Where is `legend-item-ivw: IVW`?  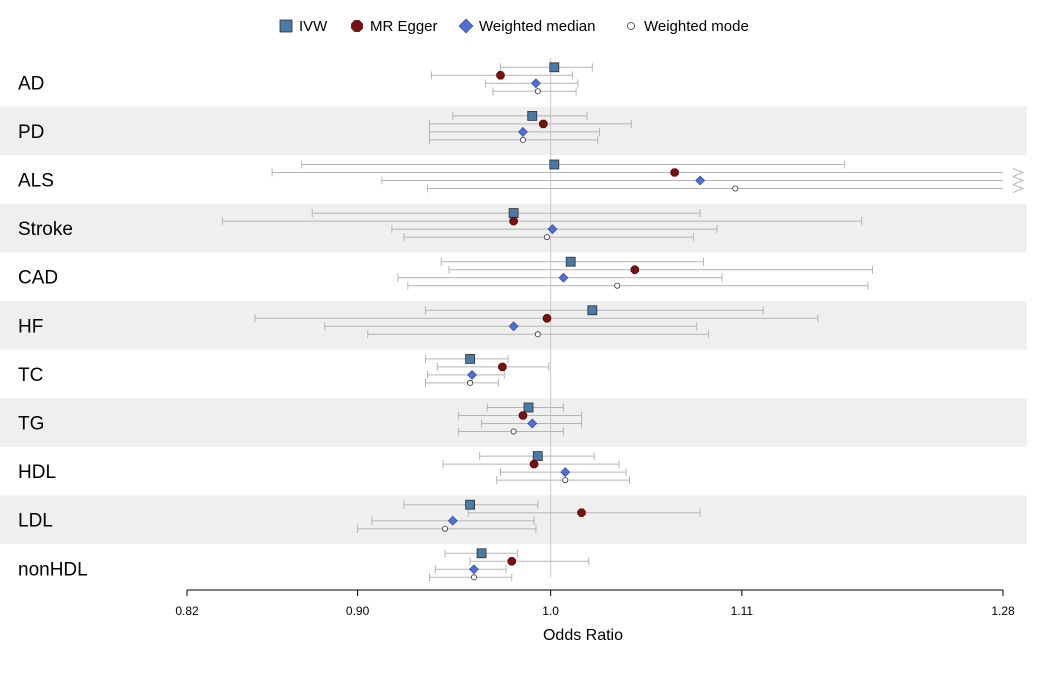
legend-item-ivw: IVW is located at coordinates (303, 26).